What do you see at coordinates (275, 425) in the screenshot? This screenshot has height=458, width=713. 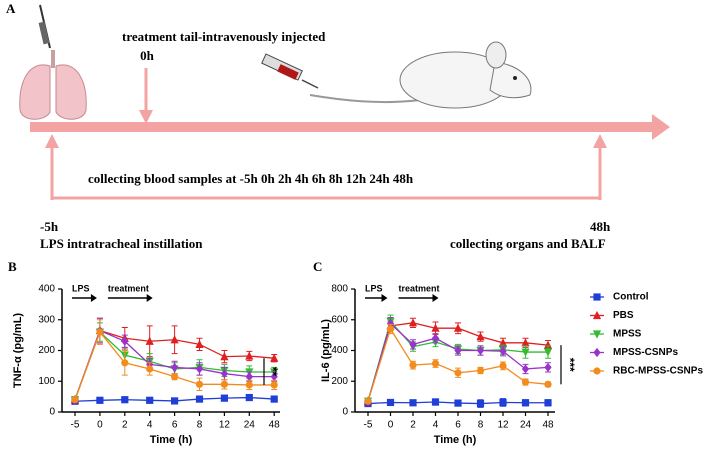 I see `x-tick-label: 48` at bounding box center [275, 425].